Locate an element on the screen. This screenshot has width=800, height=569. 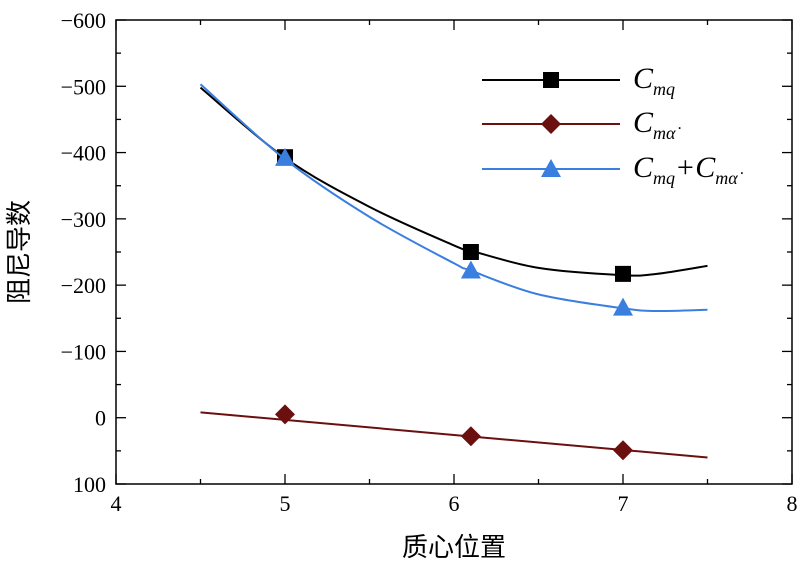
x-tick-label: 6 is located at coordinates (454, 503).